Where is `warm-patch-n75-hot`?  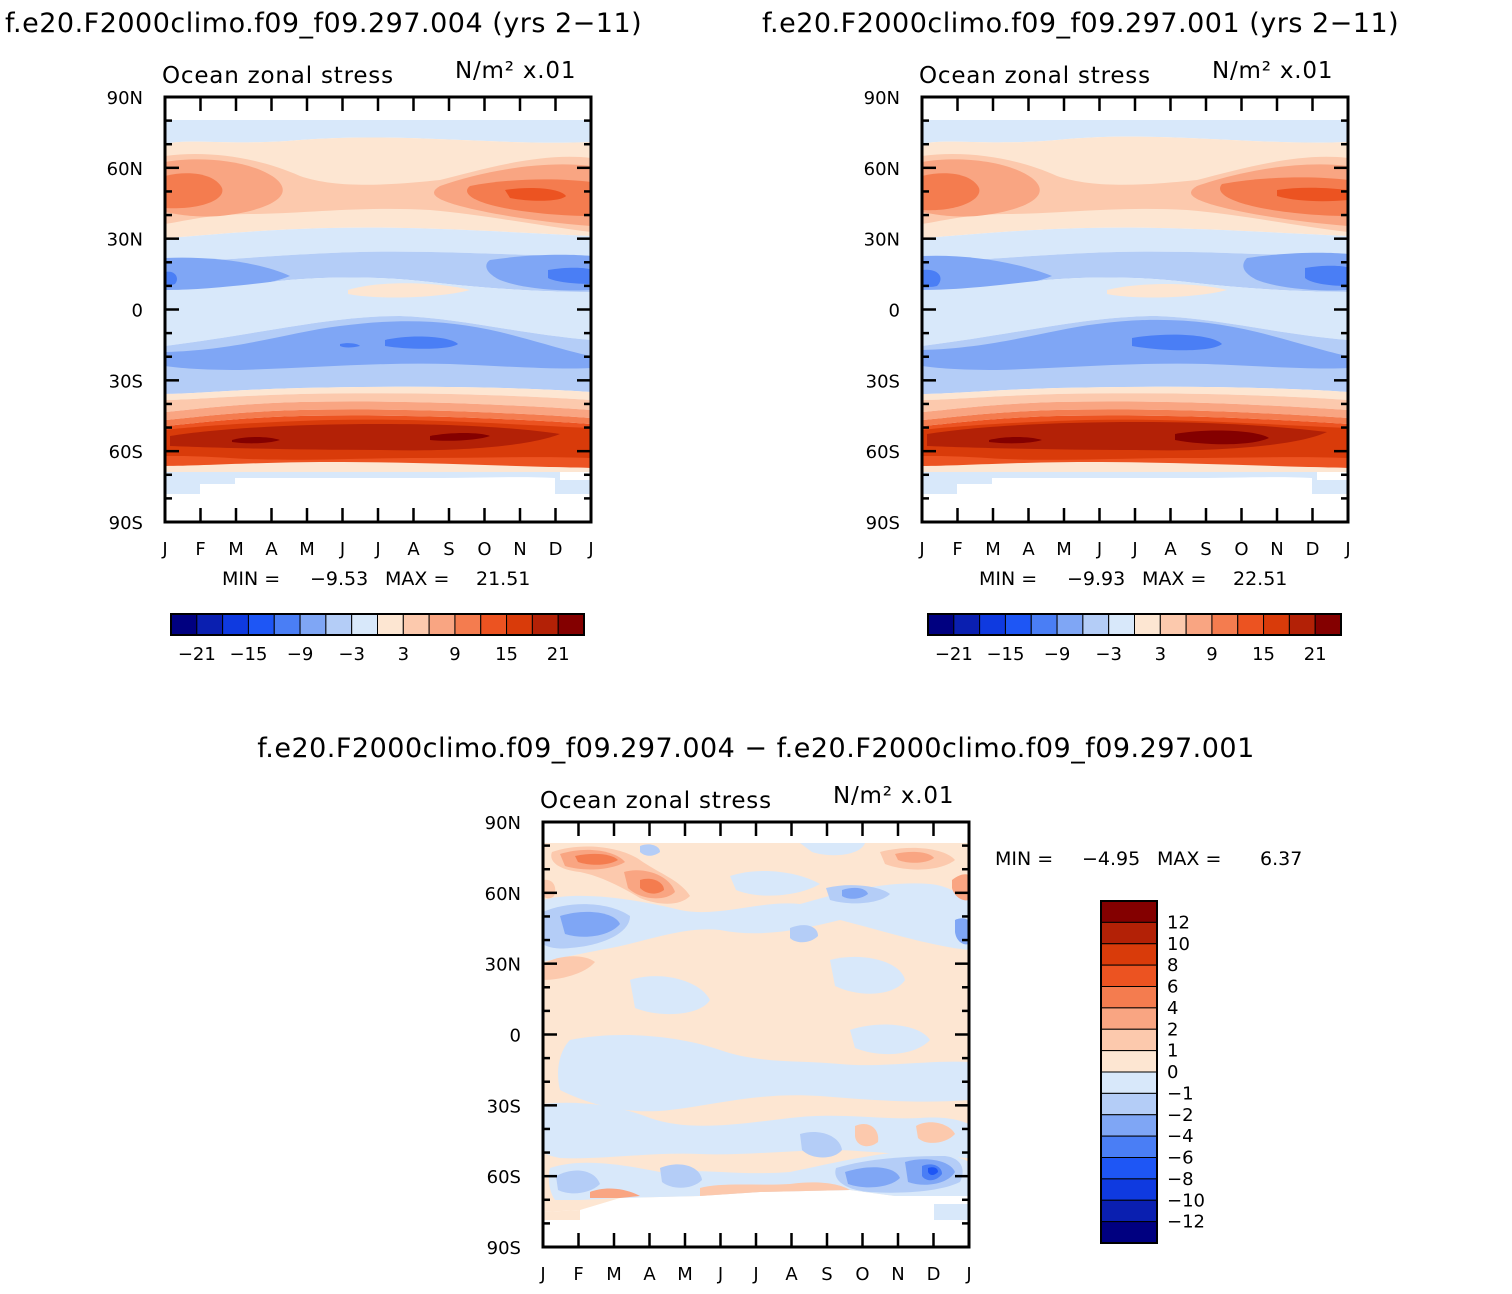 warm-patch-n75-hot is located at coordinates (596, 859).